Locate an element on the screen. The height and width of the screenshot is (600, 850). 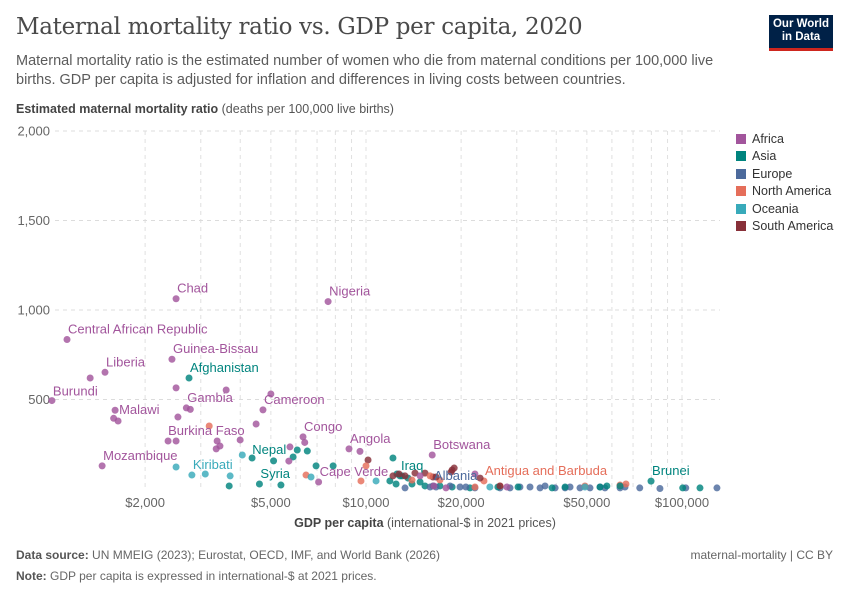
legend-item: Africa is located at coordinates (784, 139).